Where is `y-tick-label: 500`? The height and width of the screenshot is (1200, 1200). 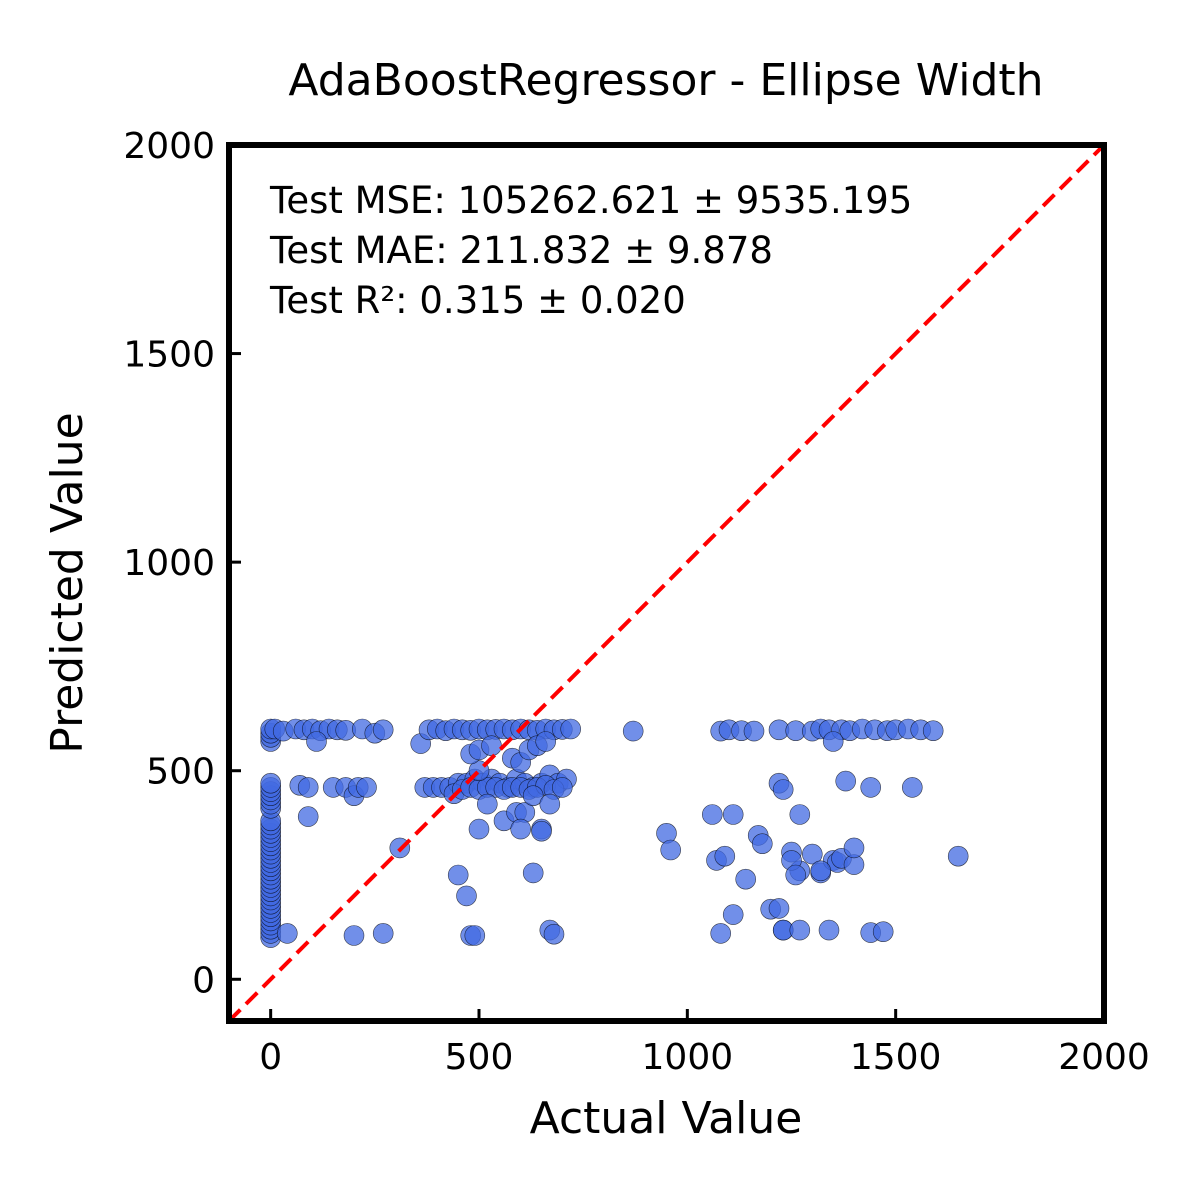
y-tick-label: 500 is located at coordinates (180, 772).